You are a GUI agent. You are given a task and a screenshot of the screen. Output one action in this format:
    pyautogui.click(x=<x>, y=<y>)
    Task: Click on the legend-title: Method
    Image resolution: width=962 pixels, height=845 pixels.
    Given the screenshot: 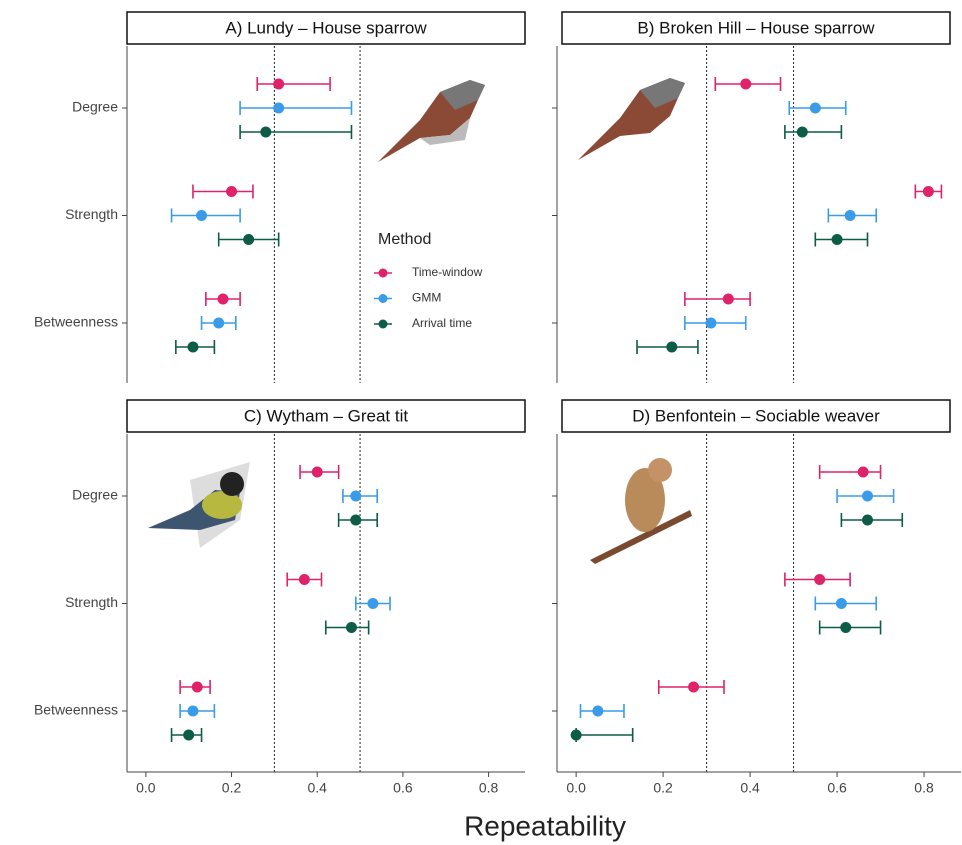 What is the action you would take?
    pyautogui.click(x=404, y=239)
    